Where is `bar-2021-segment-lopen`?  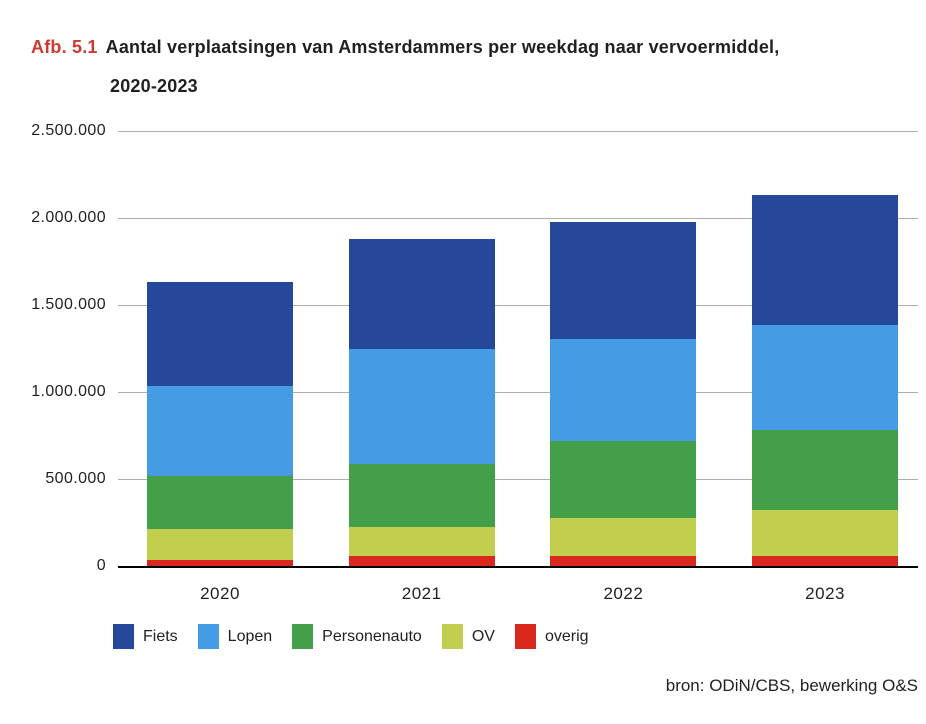
bar-2021-segment-lopen is located at coordinates (421, 406).